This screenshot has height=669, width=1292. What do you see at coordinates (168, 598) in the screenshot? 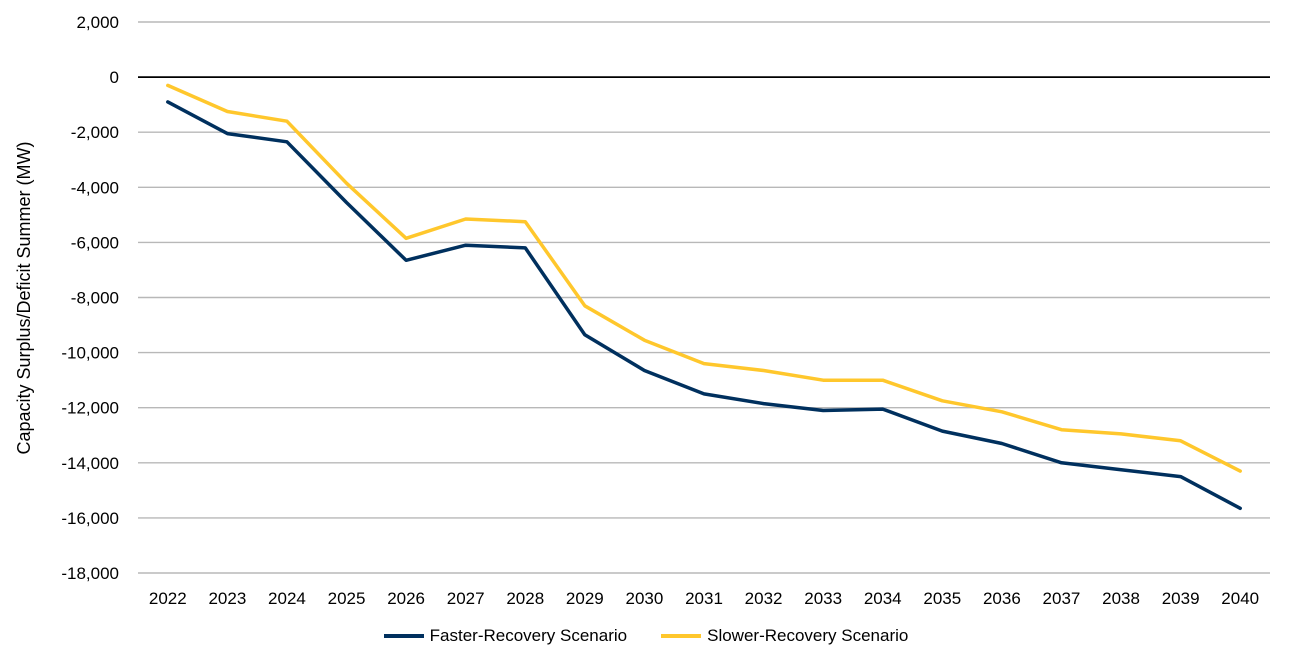
I see `x-tick-label: 2022` at bounding box center [168, 598].